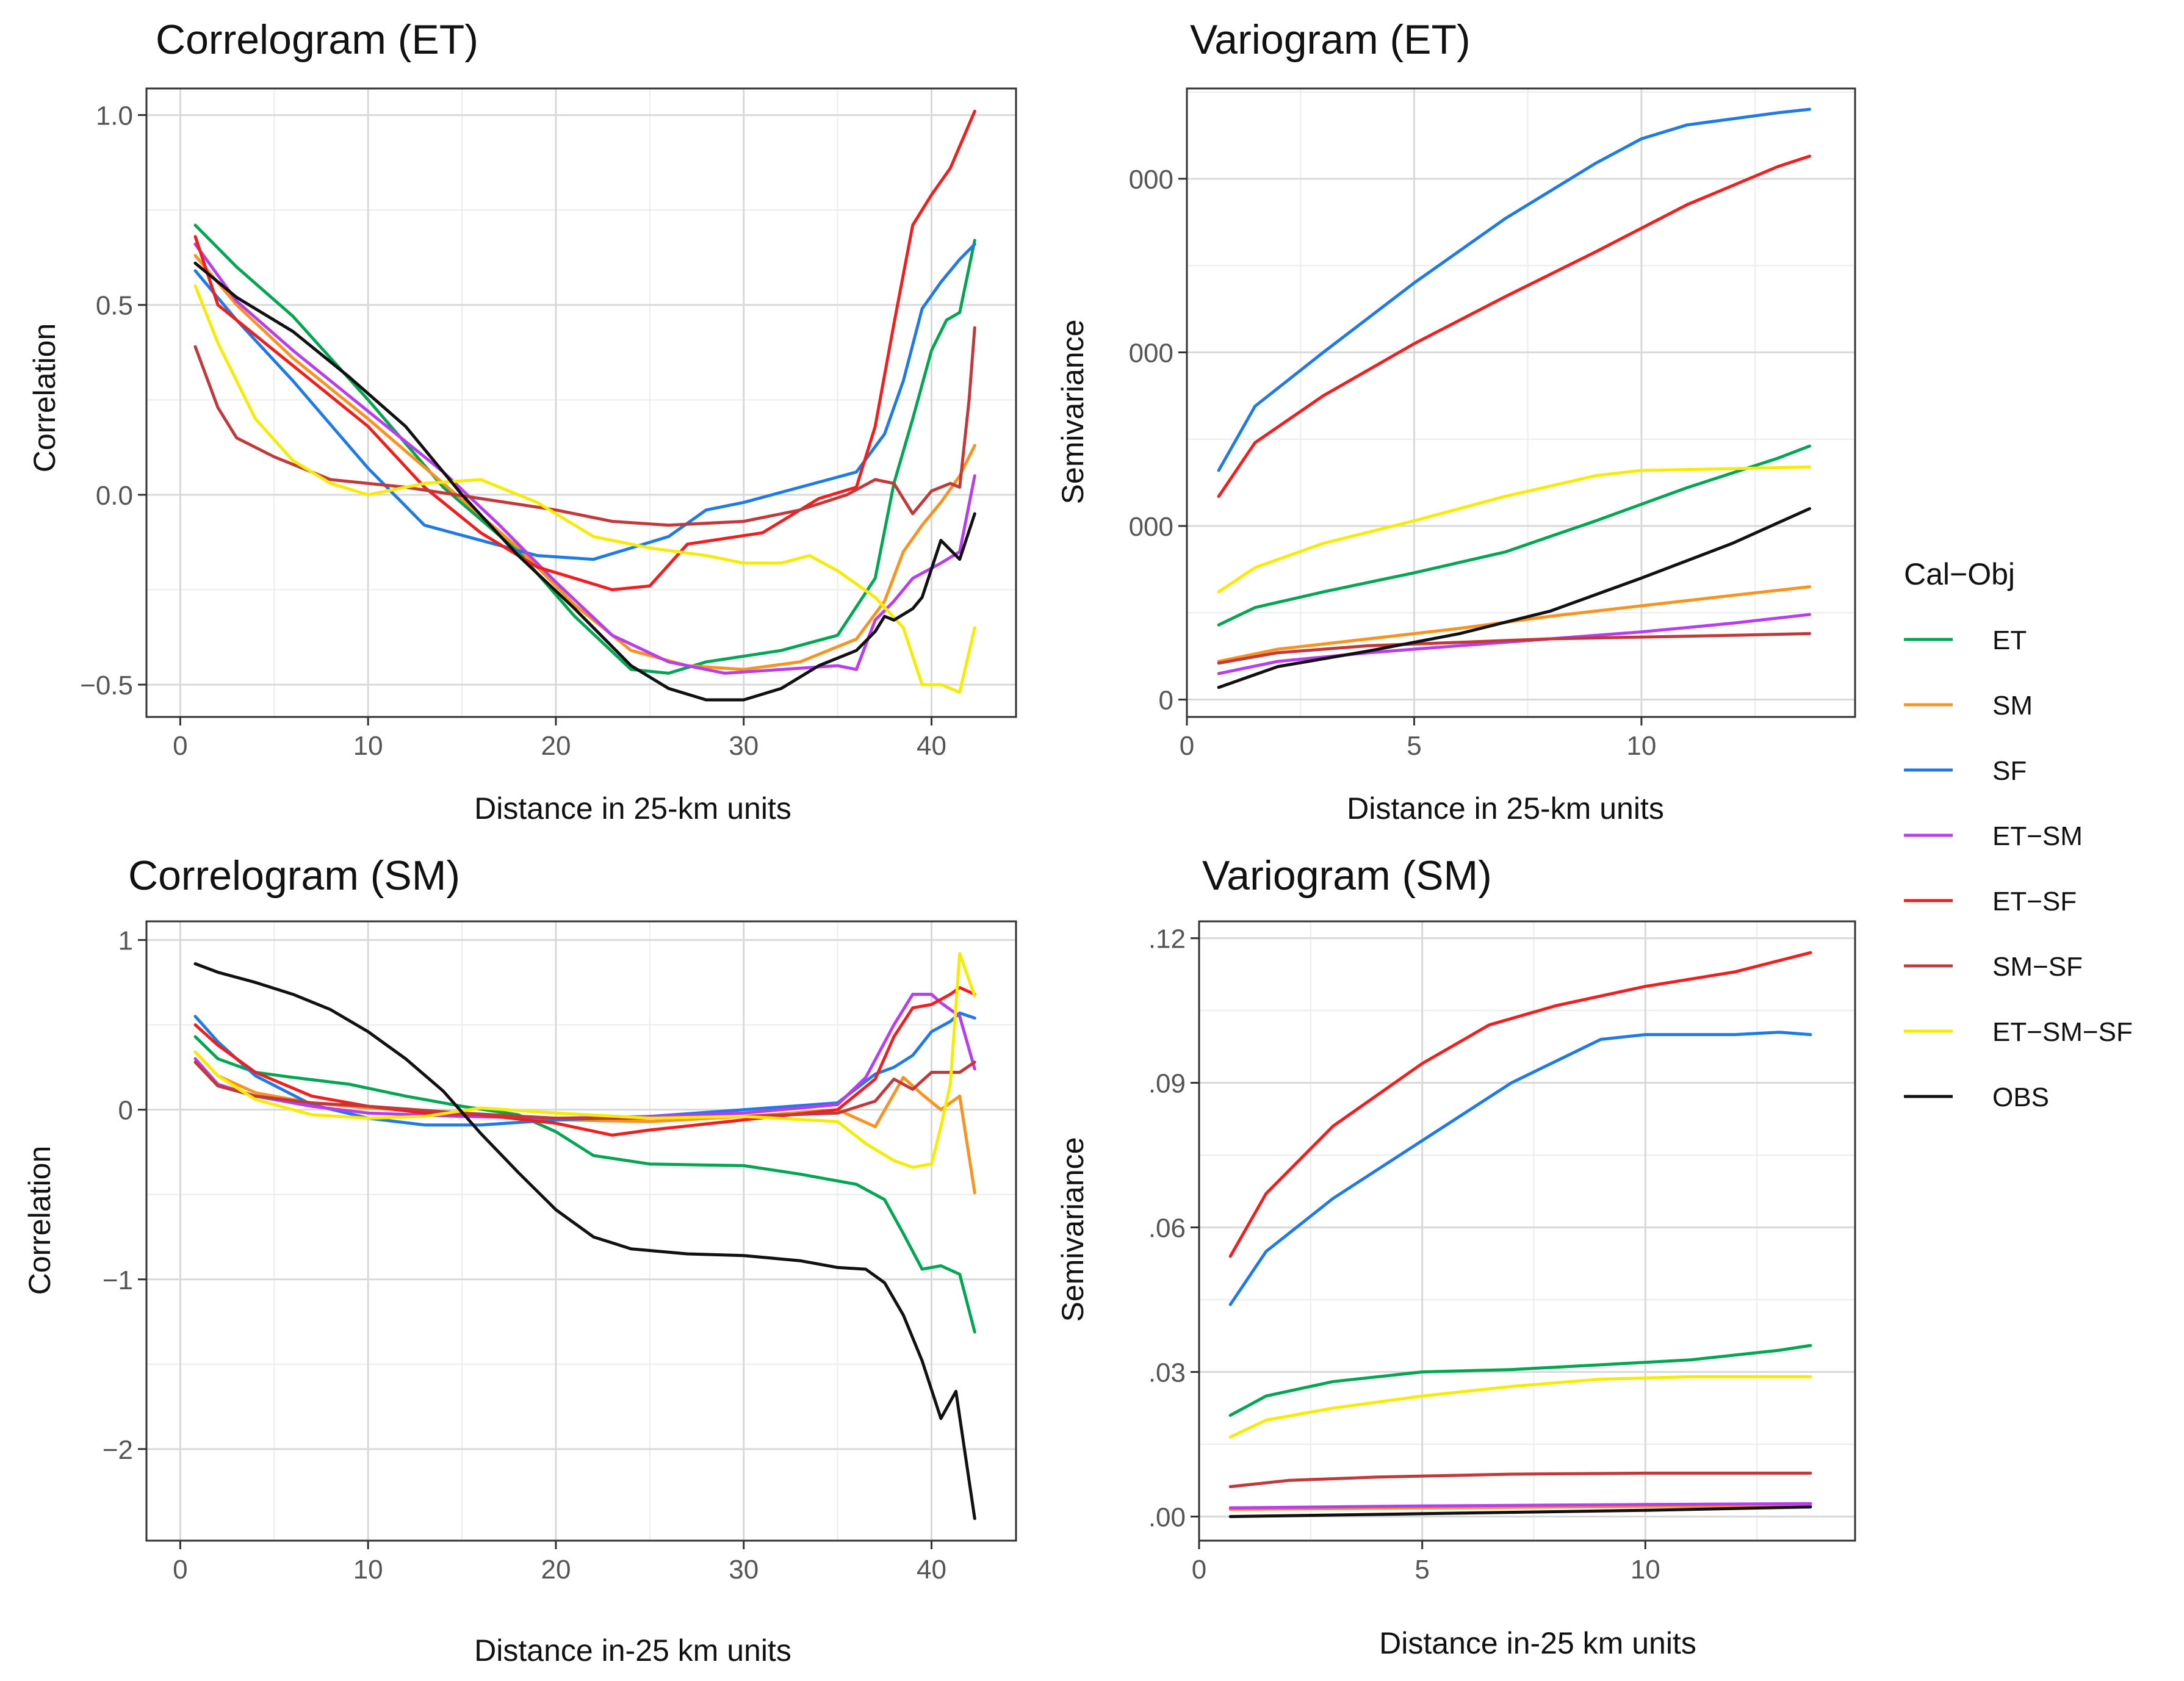 This screenshot has width=2184, height=1681. I want to click on x-tick-label: 30, so click(744, 746).